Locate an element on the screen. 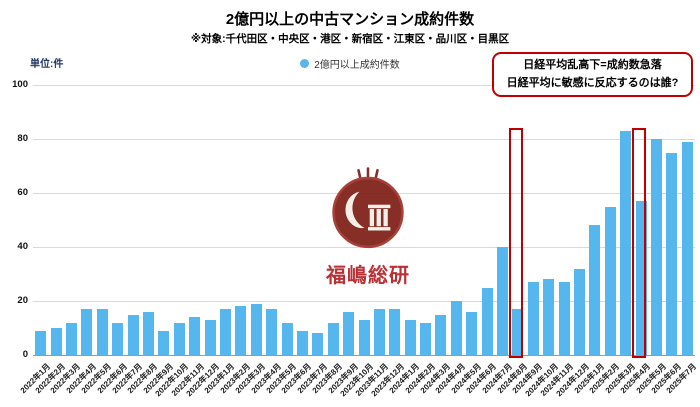 This screenshot has height=407, width=700. y-axis-tick-label: 100 is located at coordinates (20, 84).